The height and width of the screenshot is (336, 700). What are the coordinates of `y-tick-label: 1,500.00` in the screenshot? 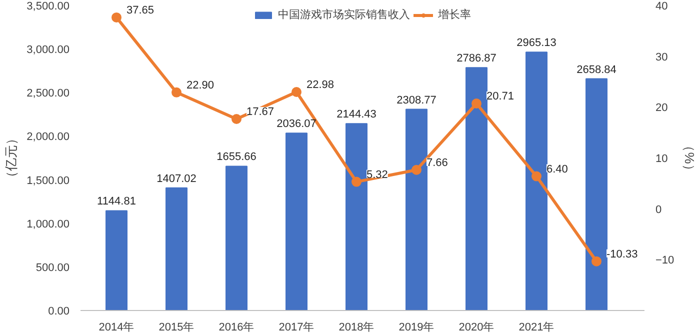 It's located at (48, 180).